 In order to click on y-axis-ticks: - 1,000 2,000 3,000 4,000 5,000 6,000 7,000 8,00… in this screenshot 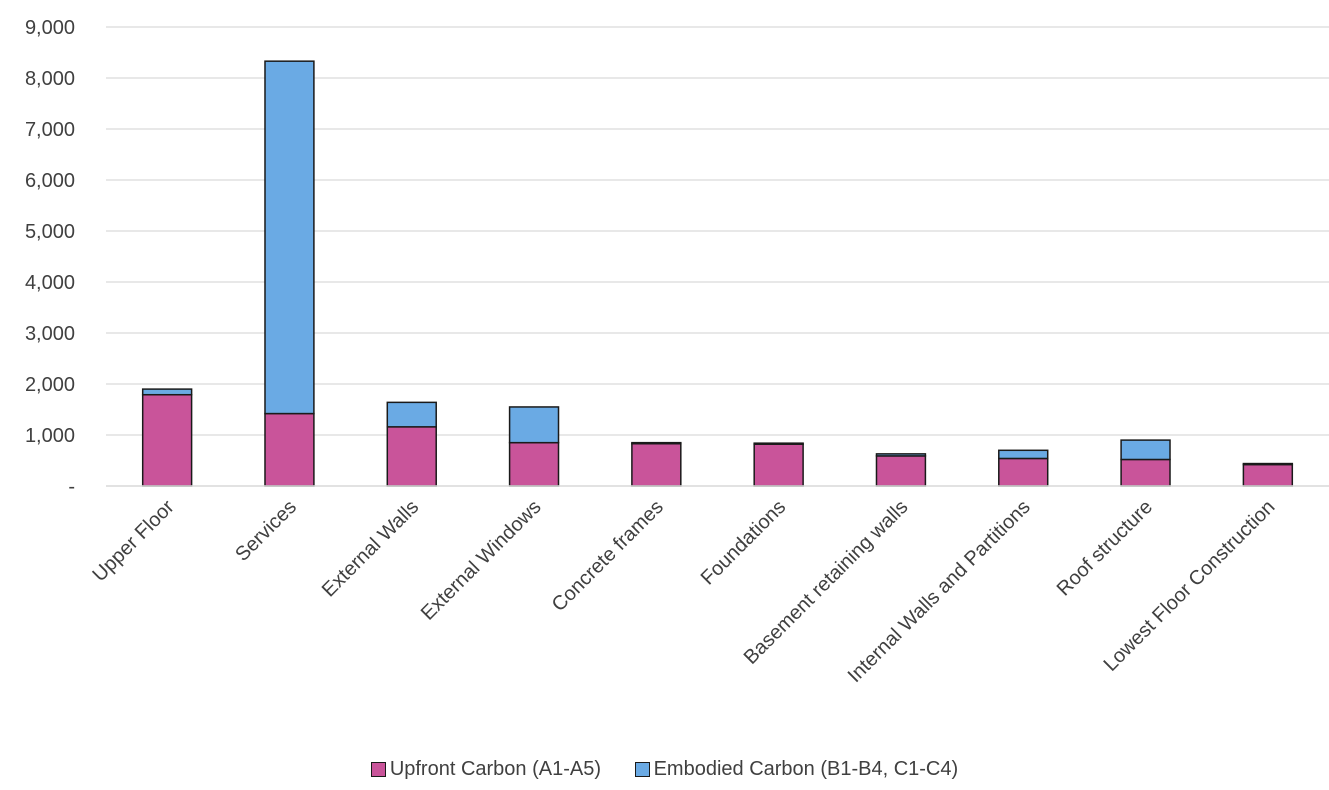, I will do `click(50, 257)`.